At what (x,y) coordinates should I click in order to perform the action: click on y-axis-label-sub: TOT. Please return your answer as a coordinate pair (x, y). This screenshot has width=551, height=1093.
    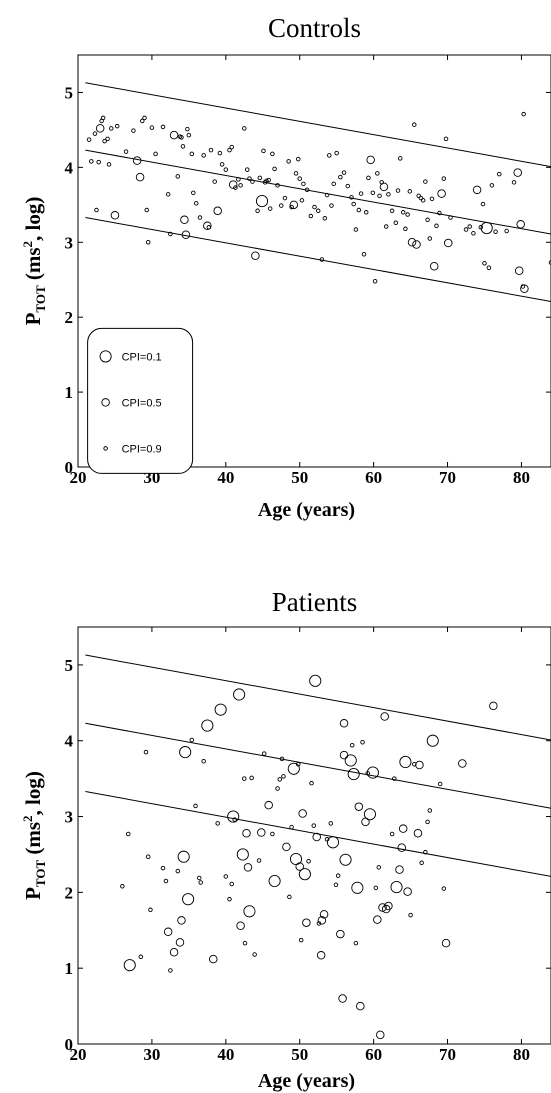
    Looking at the image, I should click on (40, 874).